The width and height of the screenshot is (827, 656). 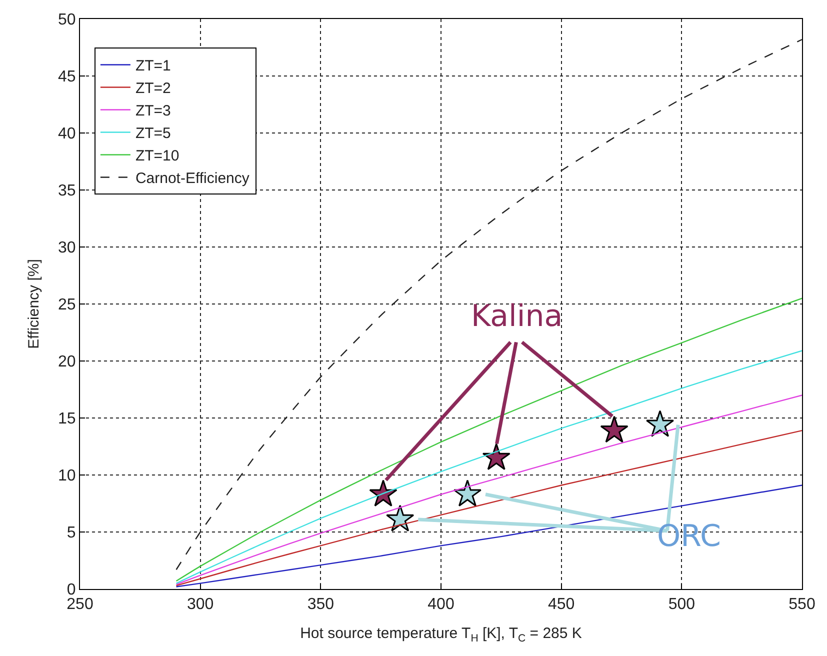 I want to click on y-tick-label: 5, so click(x=71, y=533).